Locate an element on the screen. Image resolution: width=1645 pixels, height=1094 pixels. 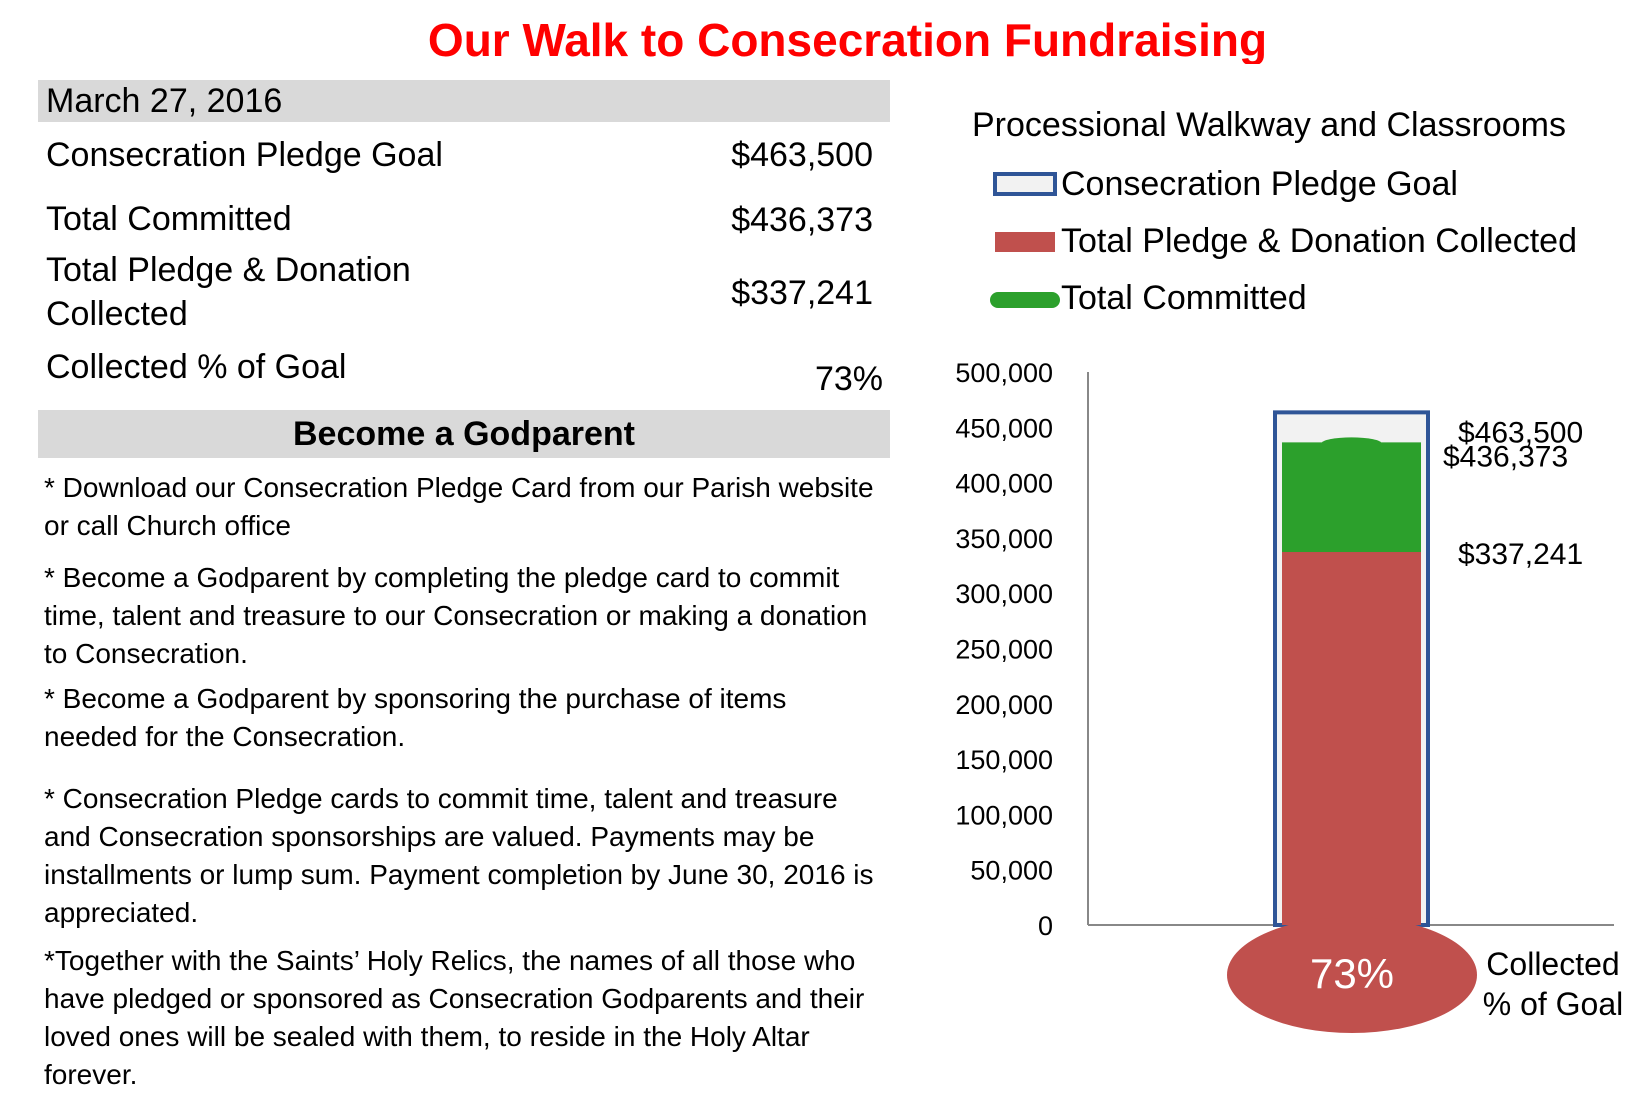
chart-subtitle: Processional Walkway and Classrooms is located at coordinates (1269, 125).